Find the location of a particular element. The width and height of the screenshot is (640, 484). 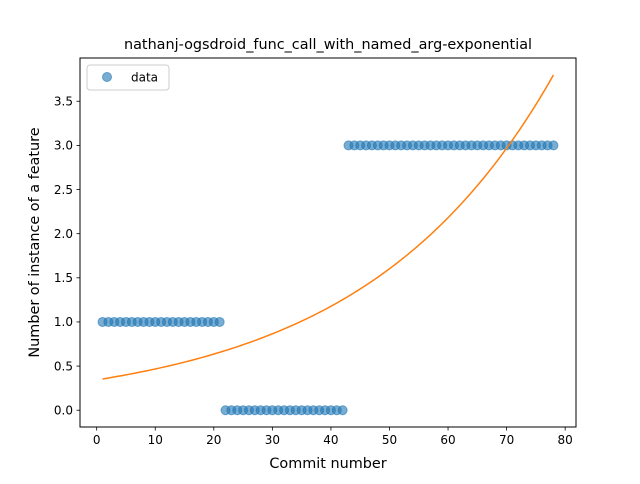

x-tick-label: 50 is located at coordinates (389, 440).